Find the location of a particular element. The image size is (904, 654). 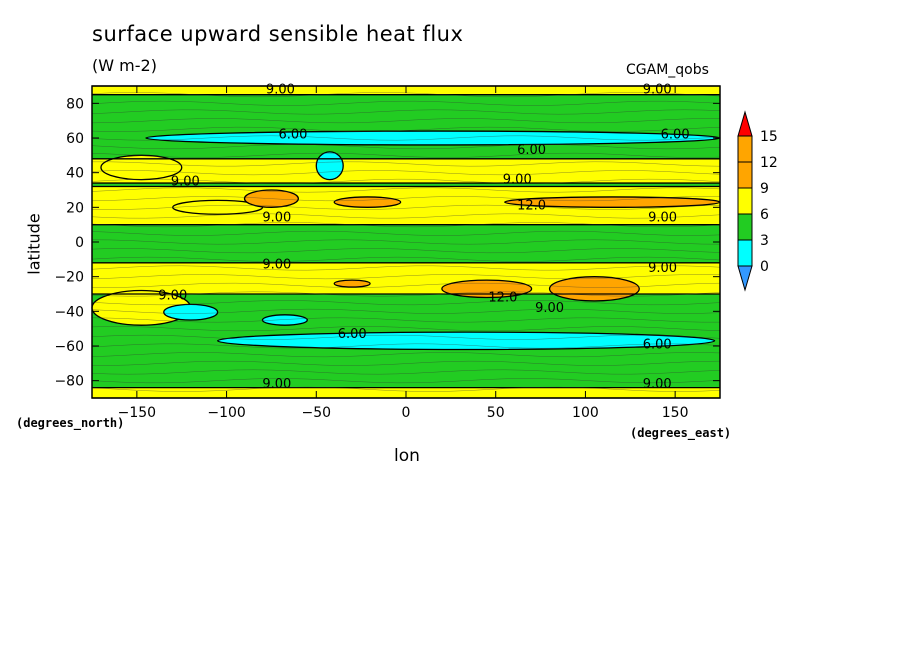

colorbar-label: 12 is located at coordinates (769, 163).